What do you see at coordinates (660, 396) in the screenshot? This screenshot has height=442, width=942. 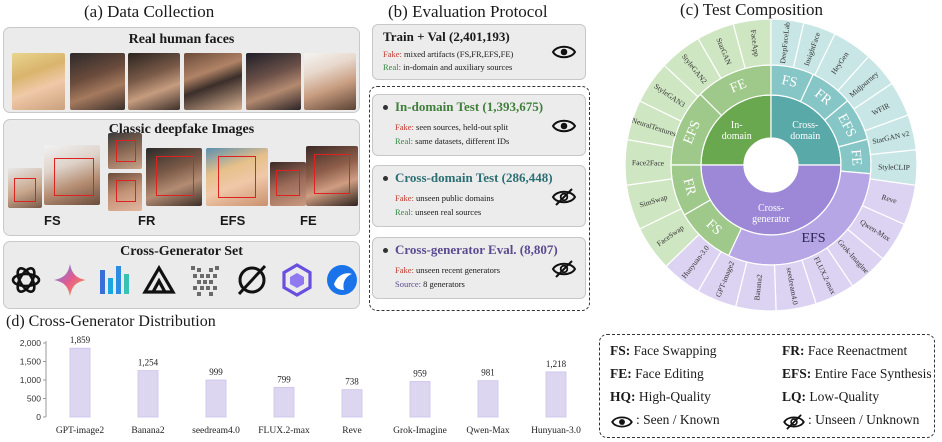 I see `legend-item-hq: HQ: High-Quality` at bounding box center [660, 396].